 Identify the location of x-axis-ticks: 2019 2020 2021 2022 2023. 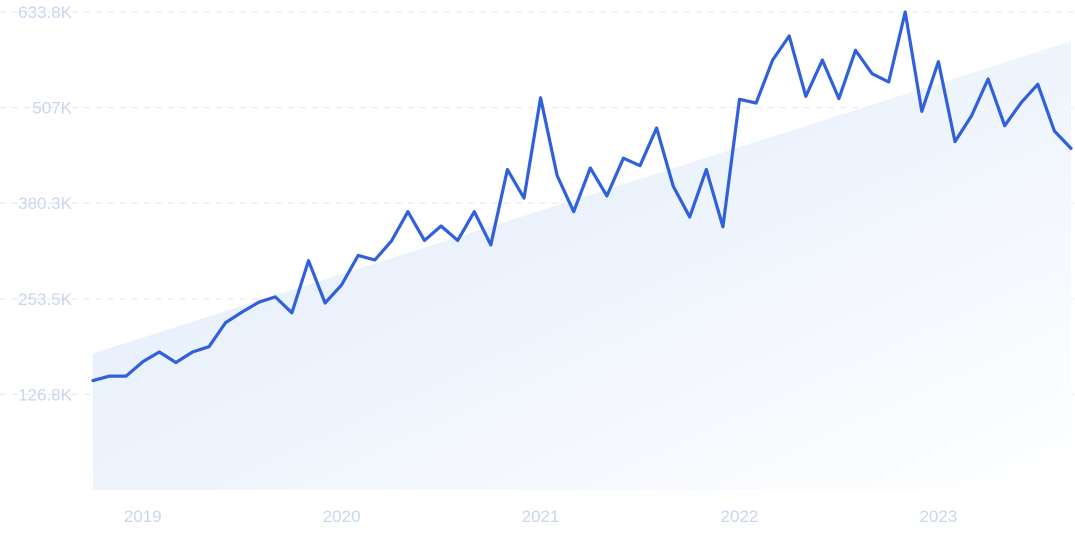
(540, 516).